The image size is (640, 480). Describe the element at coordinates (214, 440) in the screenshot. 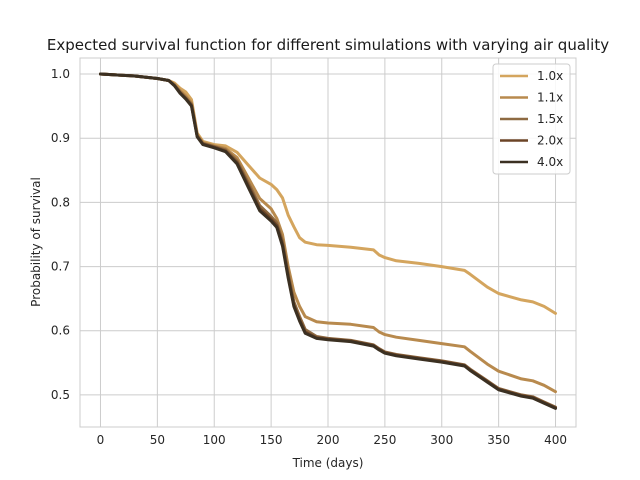

I see `x-tick-label: 100` at that location.